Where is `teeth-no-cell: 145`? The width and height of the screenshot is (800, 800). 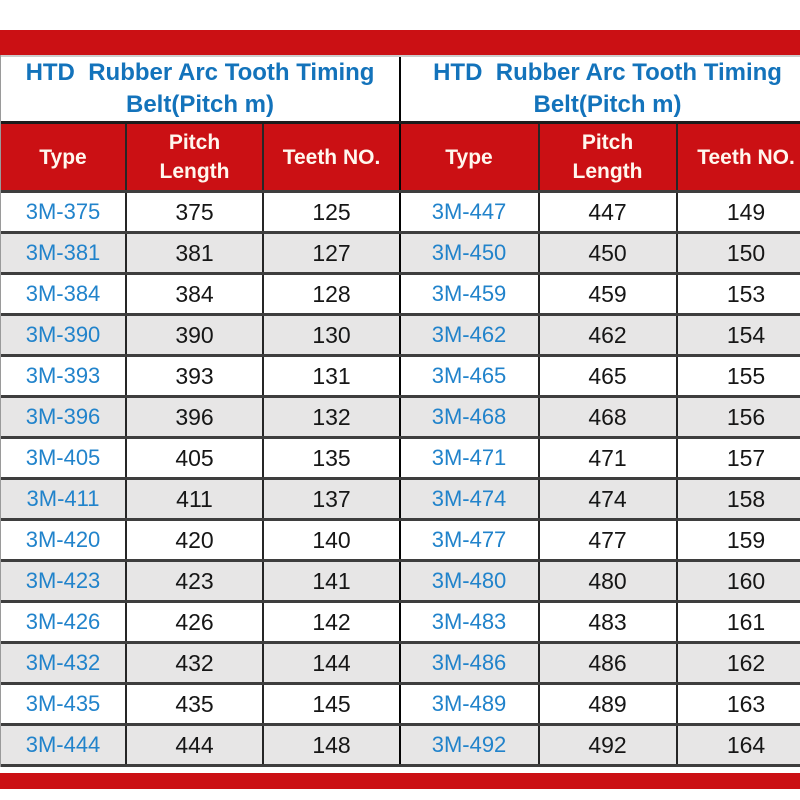
teeth-no-cell: 145 is located at coordinates (331, 704).